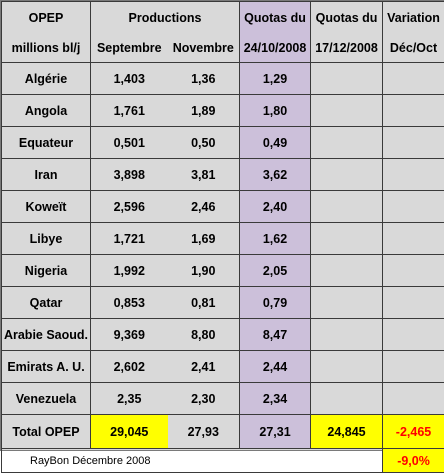 This screenshot has width=444, height=473. What do you see at coordinates (275, 18) in the screenshot?
I see `header-quotas1-line1: Quotas du` at bounding box center [275, 18].